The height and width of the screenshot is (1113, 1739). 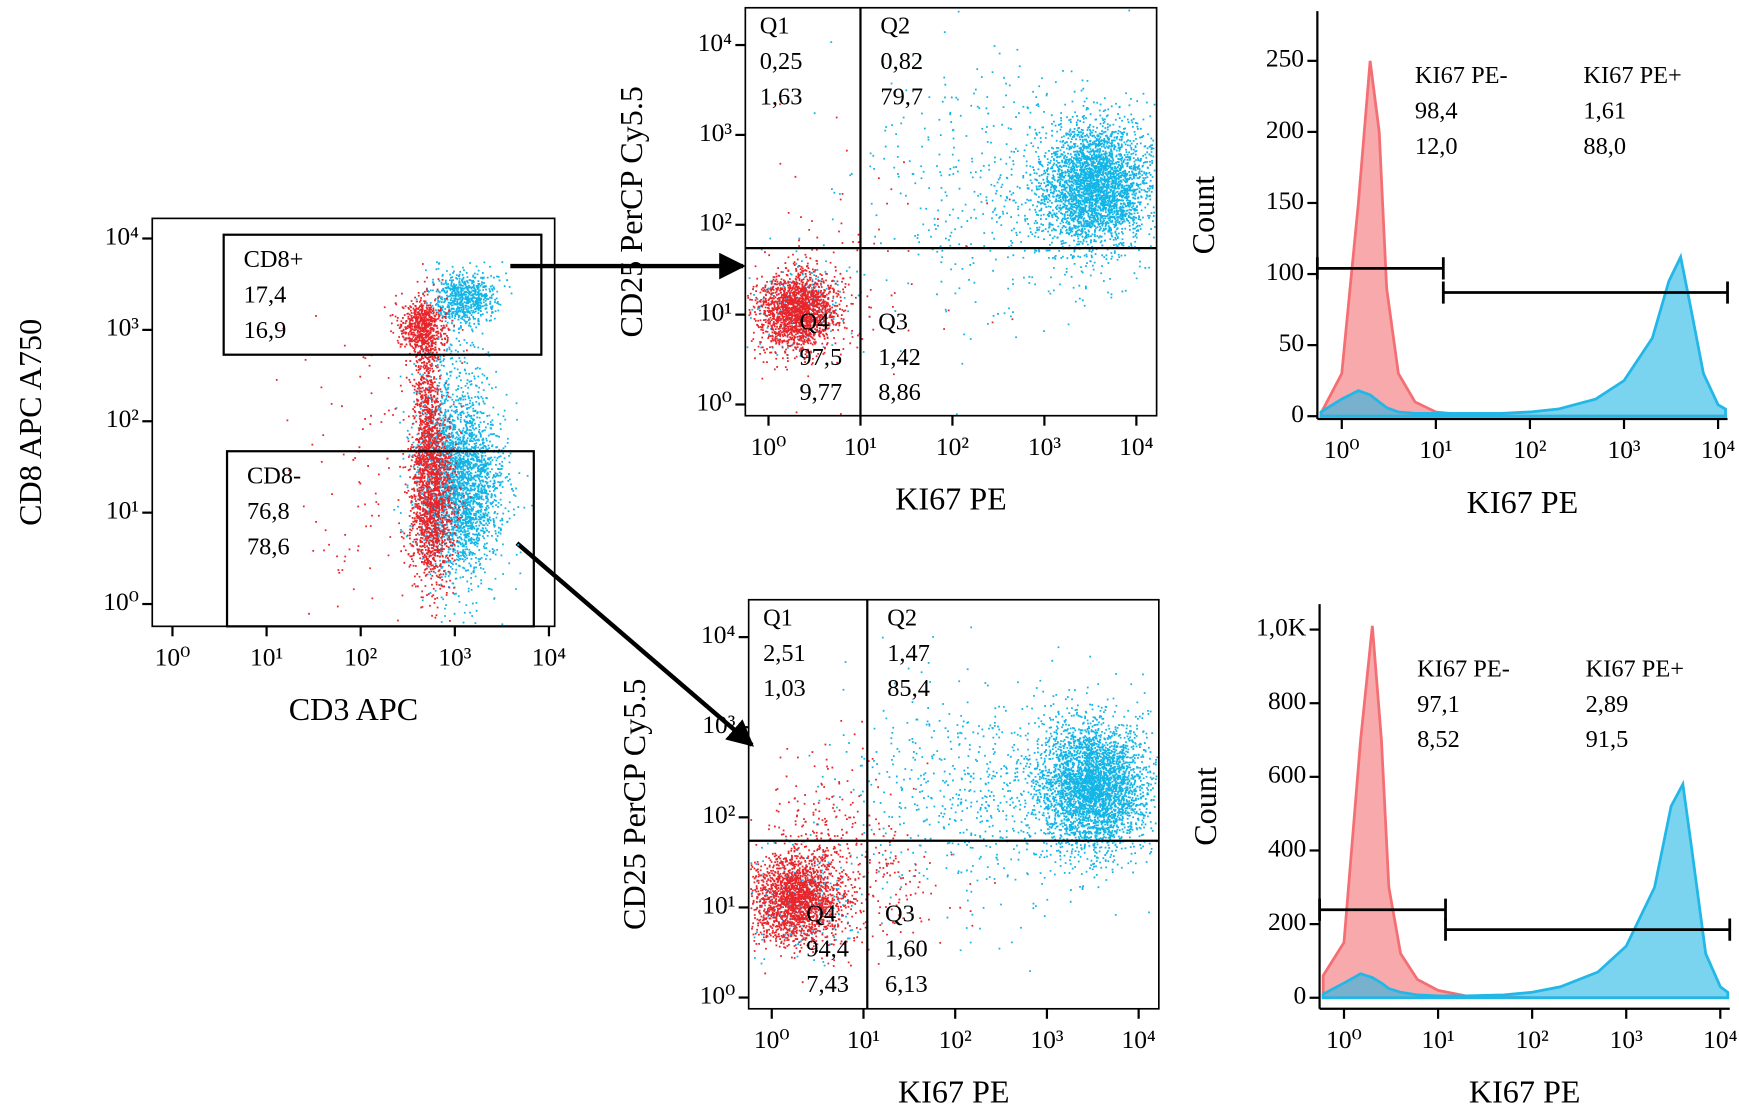 What do you see at coordinates (1285, 58) in the screenshot?
I see `y-tick-label: 250` at bounding box center [1285, 58].